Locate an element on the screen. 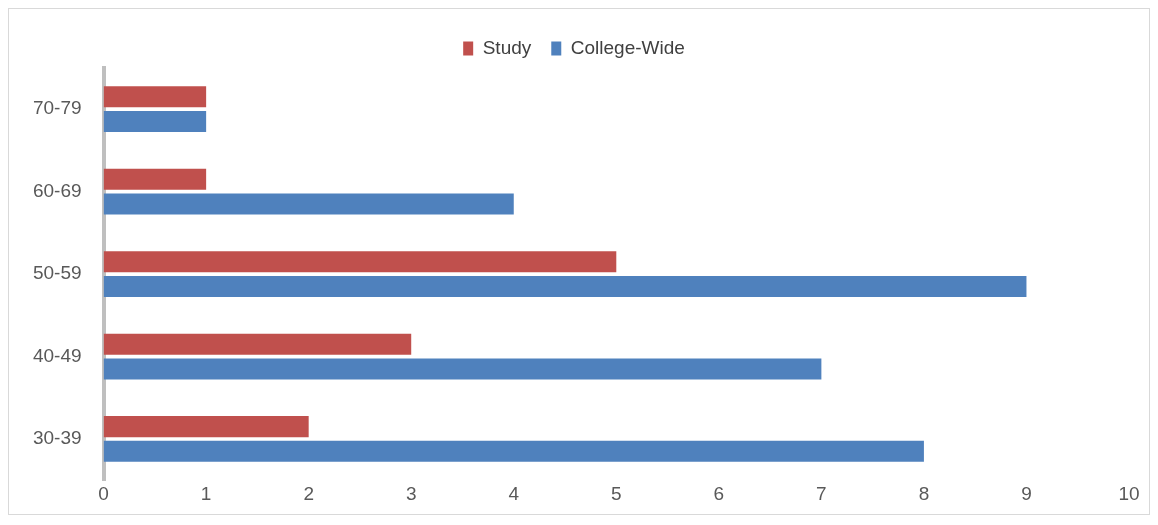 This screenshot has height=525, width=1158. x-tick-label: 5 is located at coordinates (616, 493).